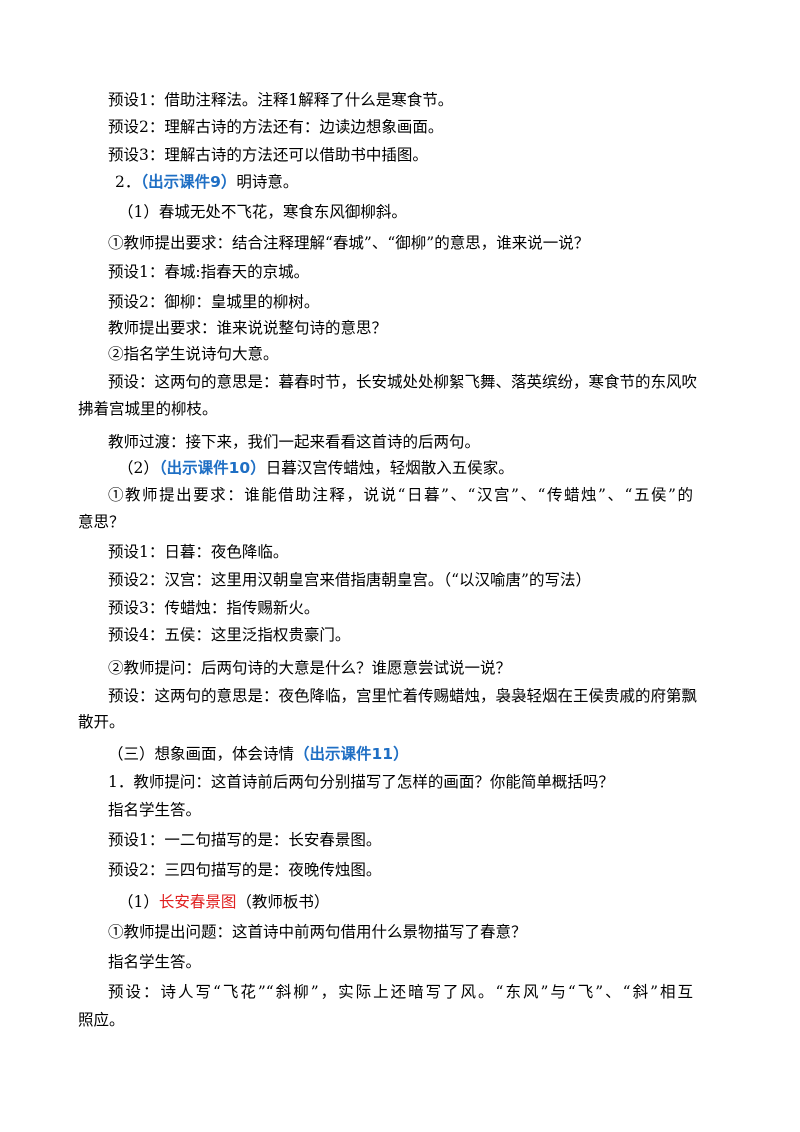 The image size is (800, 1132). I want to click on text-segment: ①教师提出问题：这首诗中前两句借用什么景物描写了春意？, so click(317, 932).